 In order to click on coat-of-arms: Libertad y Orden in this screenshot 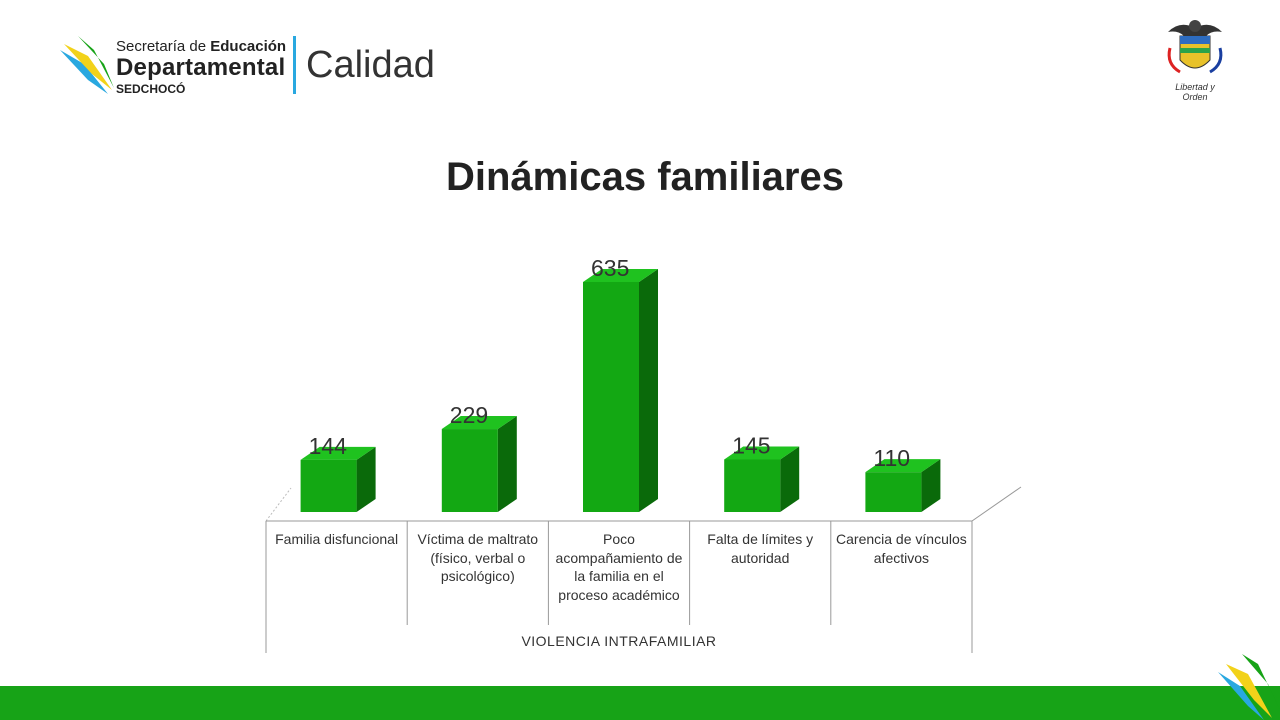, I will do `click(1195, 60)`.